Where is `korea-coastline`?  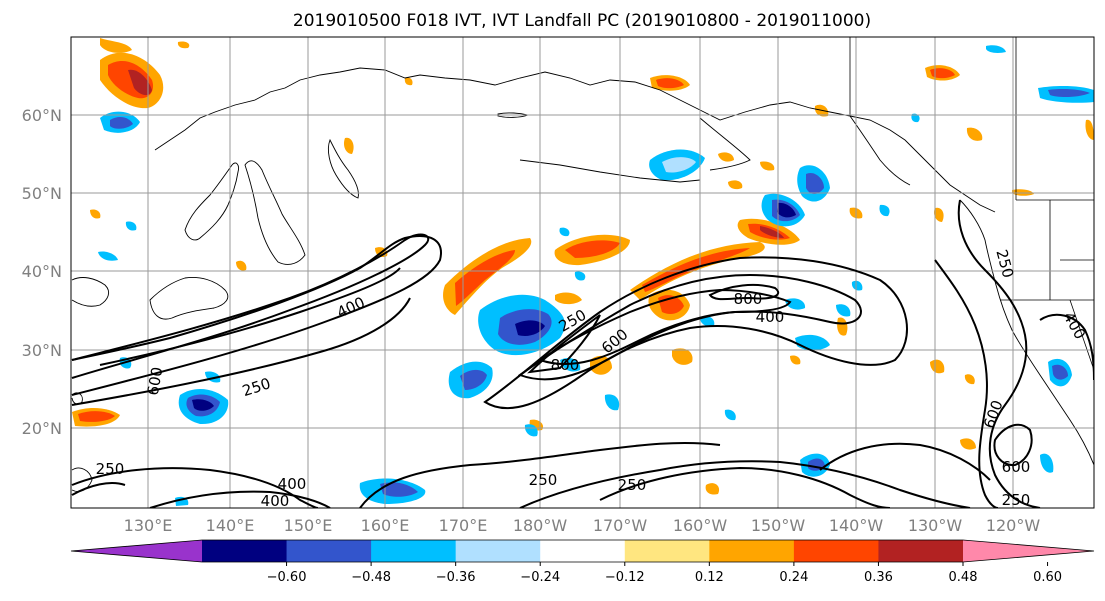
korea-coastline is located at coordinates (90, 292).